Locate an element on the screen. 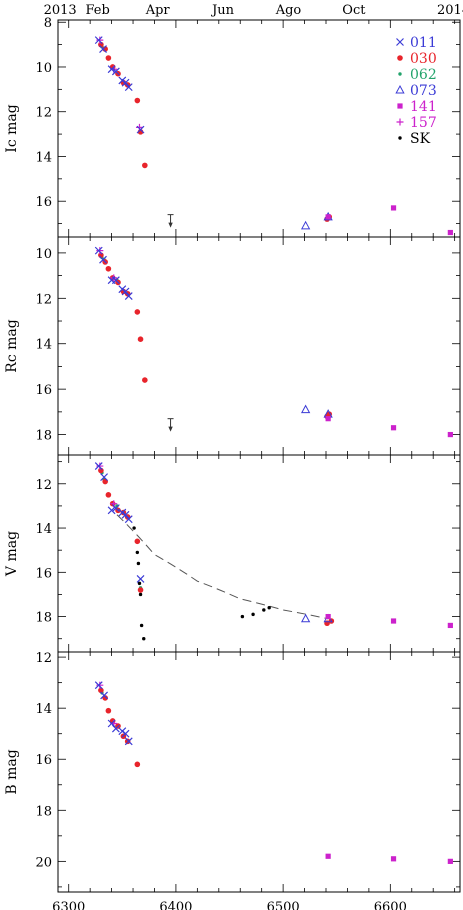 This screenshot has height=910, width=463. x-tick-label: 6300 is located at coordinates (68, 905).